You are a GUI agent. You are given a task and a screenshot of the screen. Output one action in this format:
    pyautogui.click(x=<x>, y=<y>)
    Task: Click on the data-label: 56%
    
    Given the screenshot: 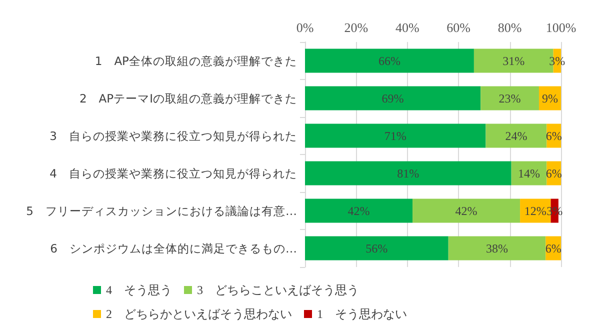 What is the action you would take?
    pyautogui.click(x=377, y=248)
    